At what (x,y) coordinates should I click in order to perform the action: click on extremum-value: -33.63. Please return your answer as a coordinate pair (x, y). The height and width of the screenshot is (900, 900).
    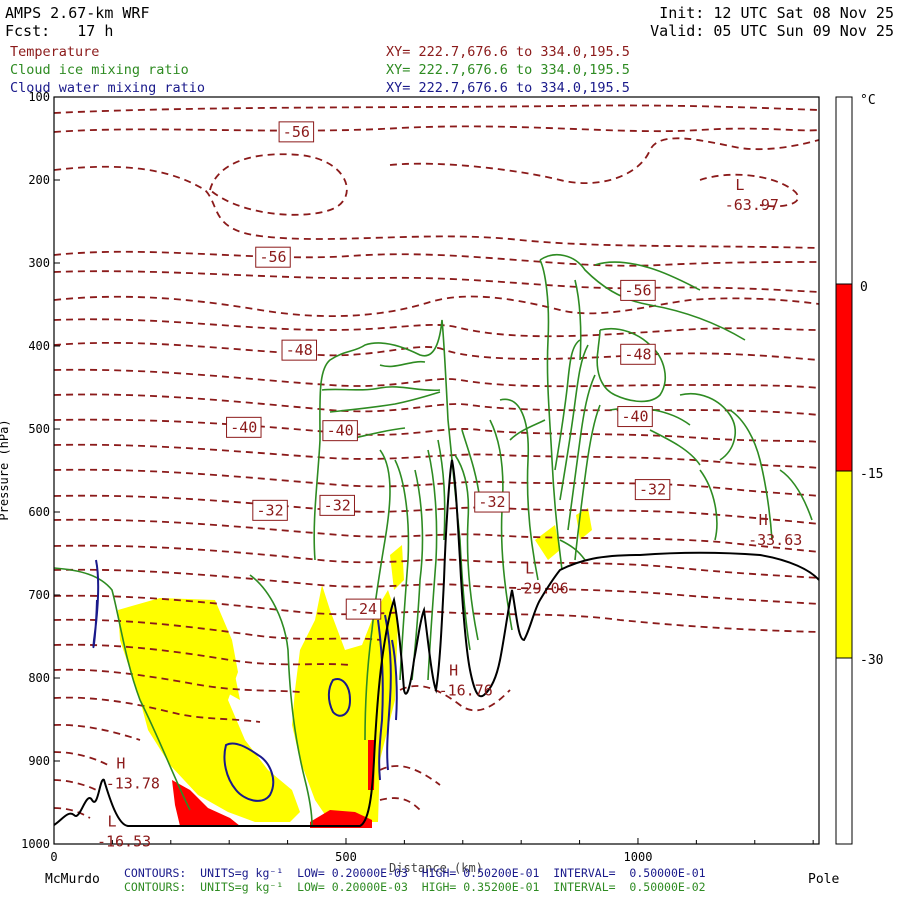
    Looking at the image, I should click on (775, 540).